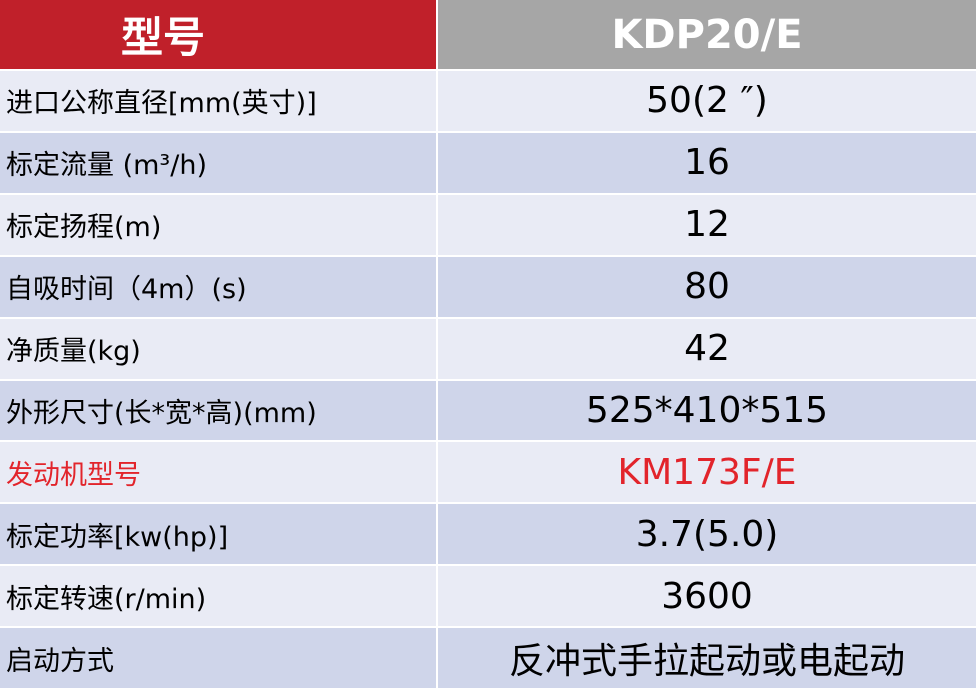 The height and width of the screenshot is (688, 976). I want to click on row-label: 标定流量 (m³/h), so click(219, 162).